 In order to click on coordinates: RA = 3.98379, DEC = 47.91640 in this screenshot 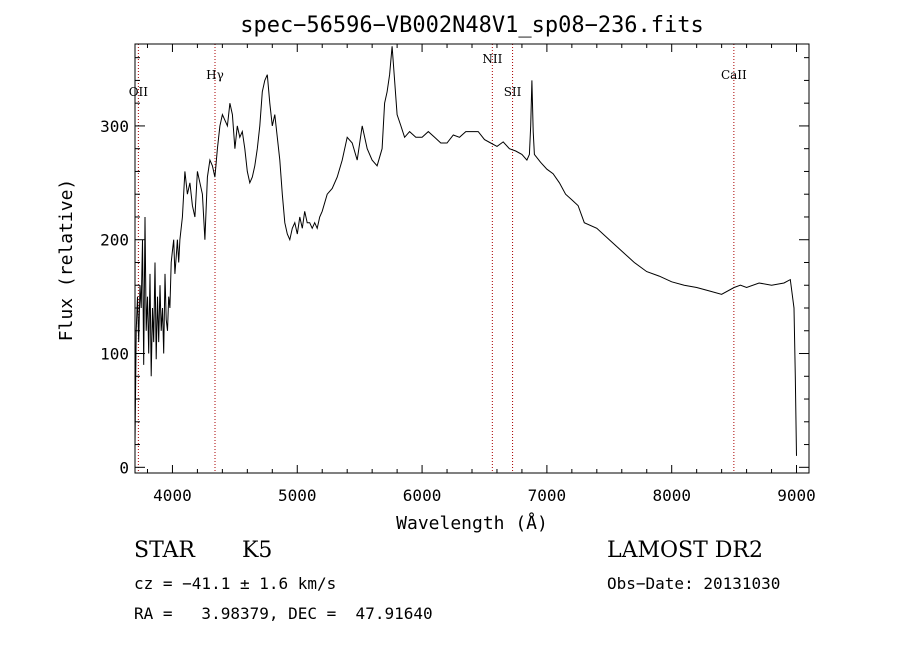, I will do `click(283, 613)`.